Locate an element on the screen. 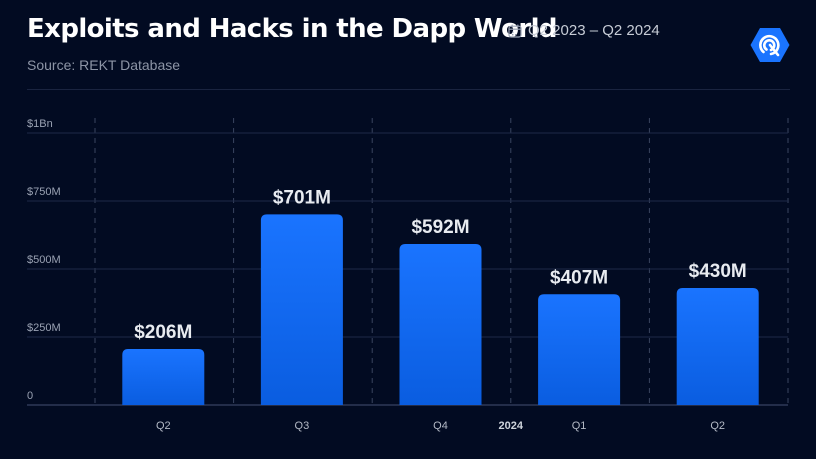  data-label: $592M is located at coordinates (440, 227).